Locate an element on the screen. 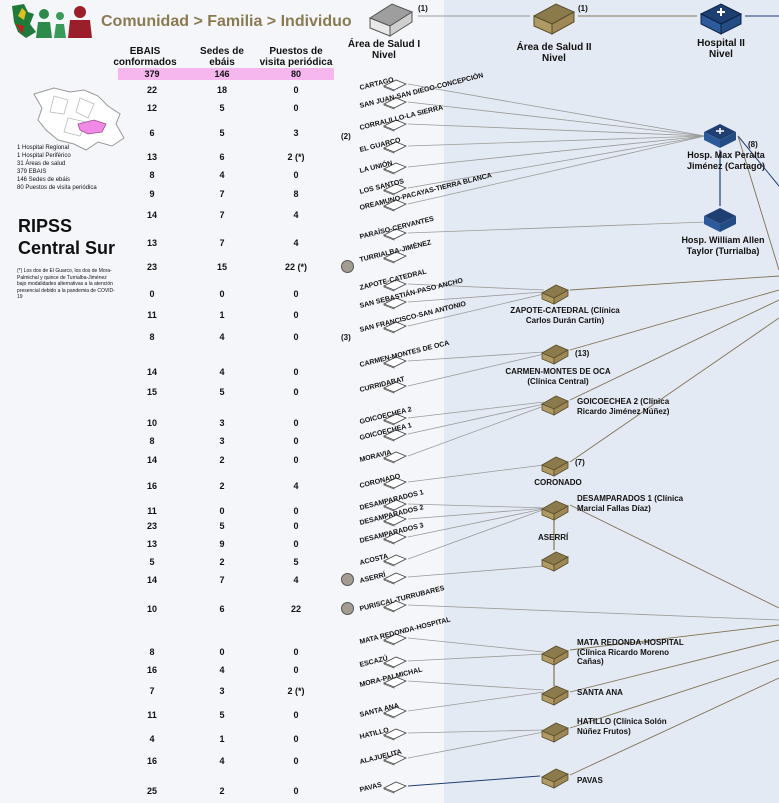  row-sedes: 15 is located at coordinates (221, 267).